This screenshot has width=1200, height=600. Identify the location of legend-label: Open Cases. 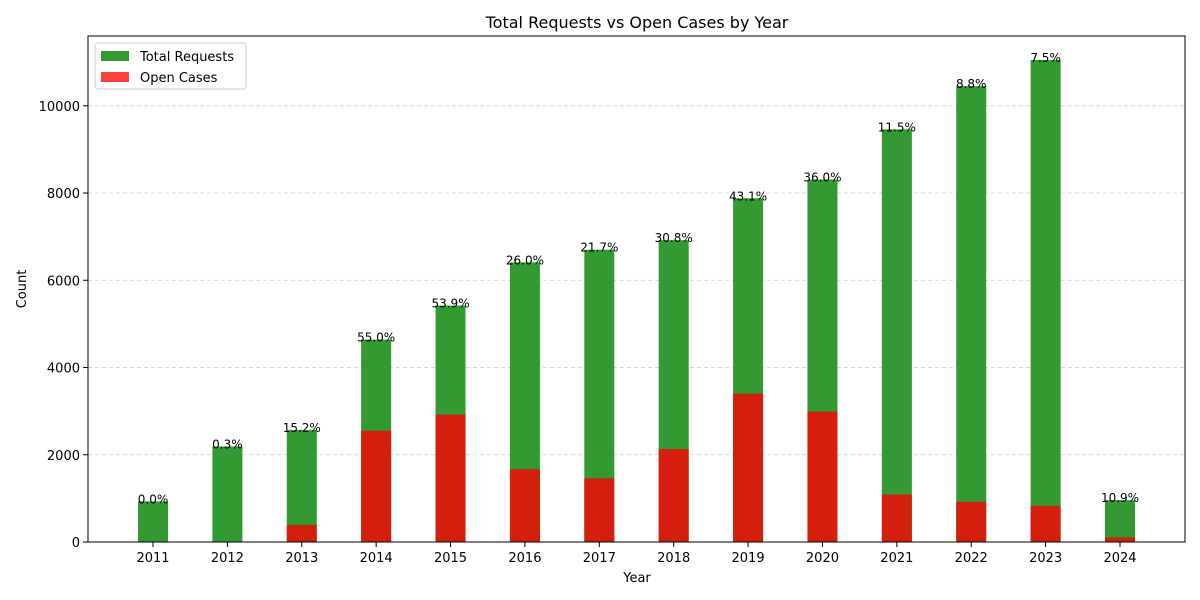
(179, 78).